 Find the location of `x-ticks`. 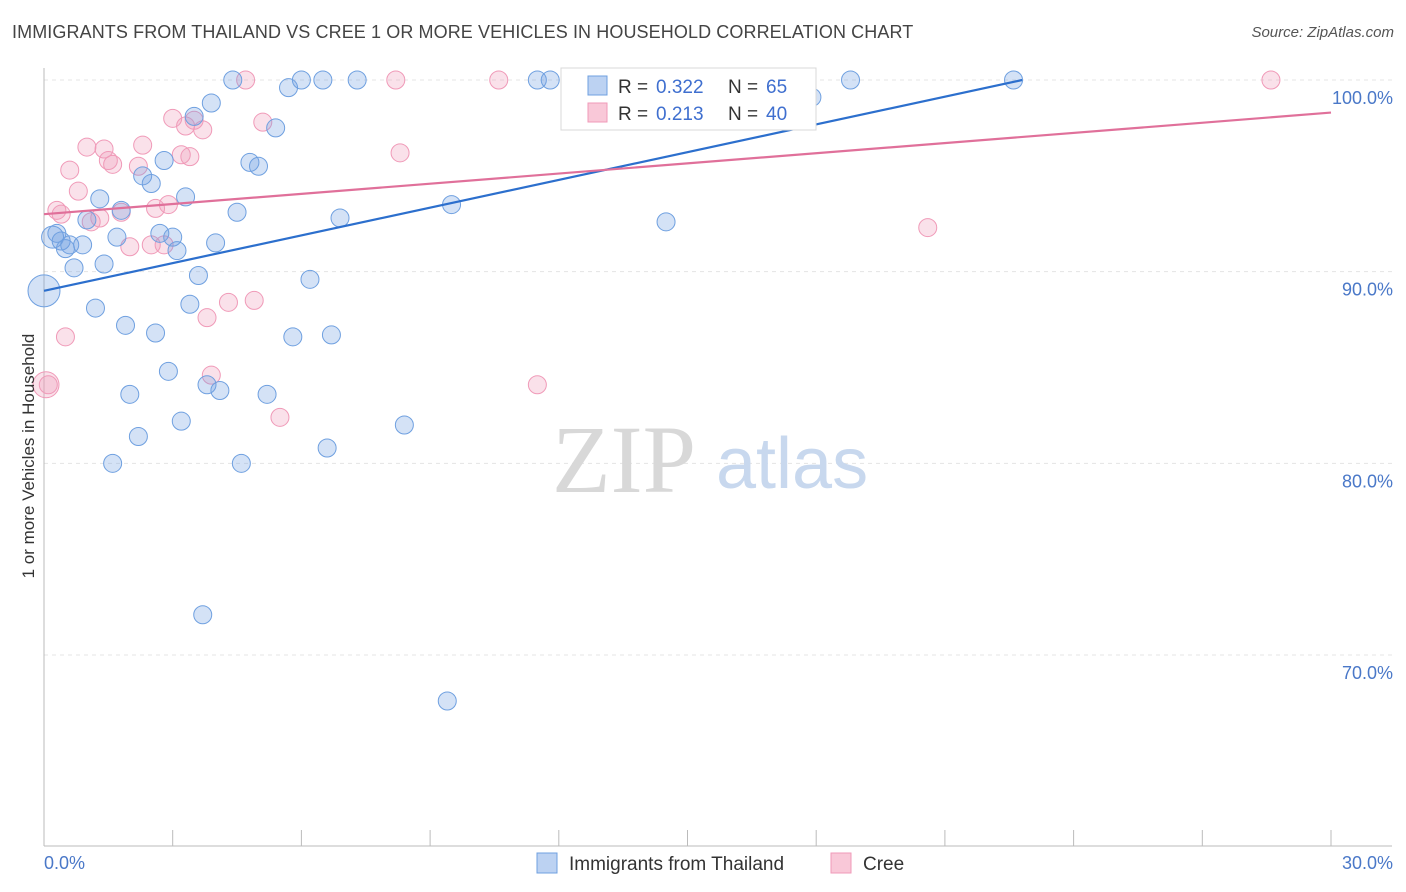

x-ticks is located at coordinates (687, 838).